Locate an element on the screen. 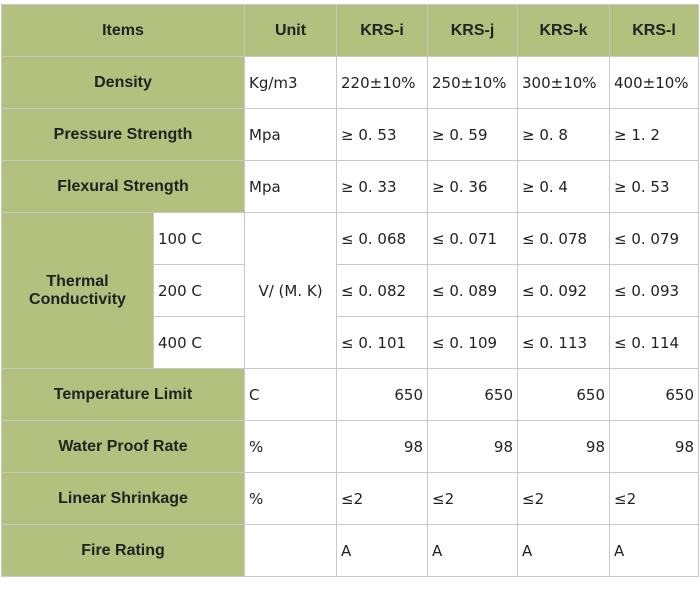  value-cell: ≥ 0. 8 is located at coordinates (564, 134).